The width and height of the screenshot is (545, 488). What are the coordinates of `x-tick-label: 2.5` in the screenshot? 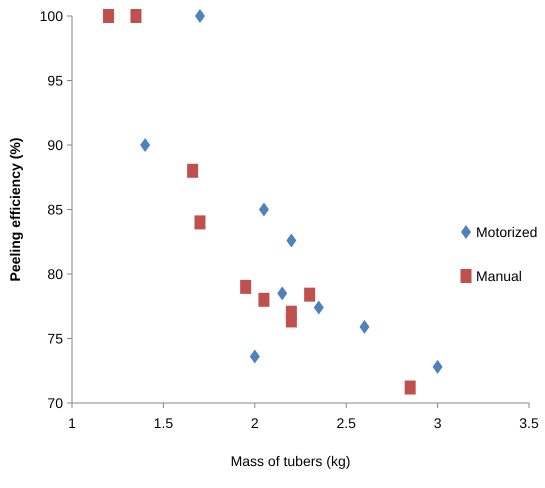 It's located at (346, 423).